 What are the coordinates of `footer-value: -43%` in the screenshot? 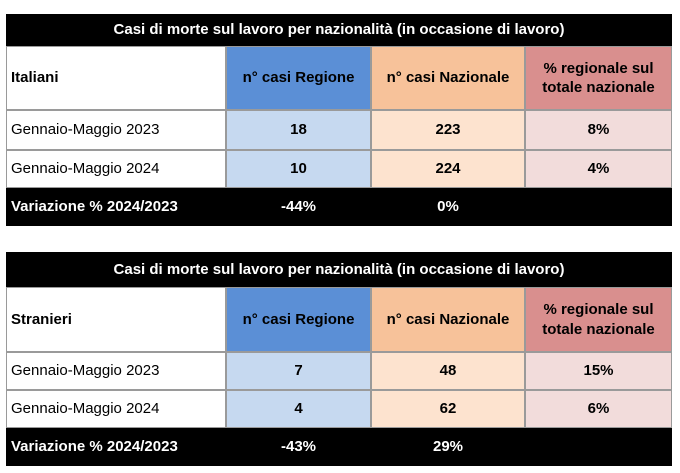 It's located at (298, 447).